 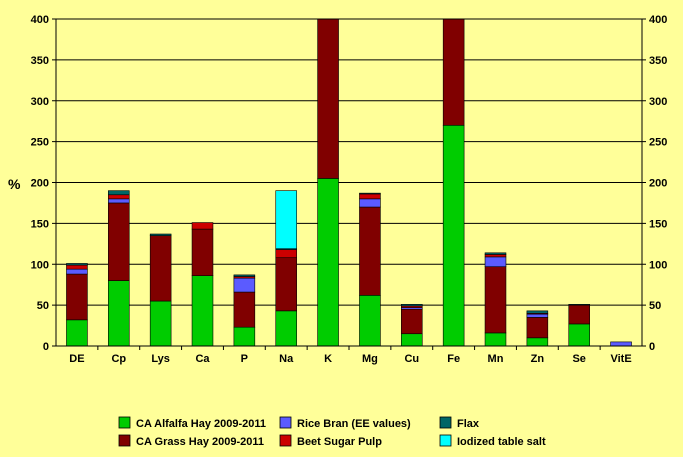 I want to click on legend-label: CA Alfalfa Hay 2009-2011, so click(x=201, y=424).